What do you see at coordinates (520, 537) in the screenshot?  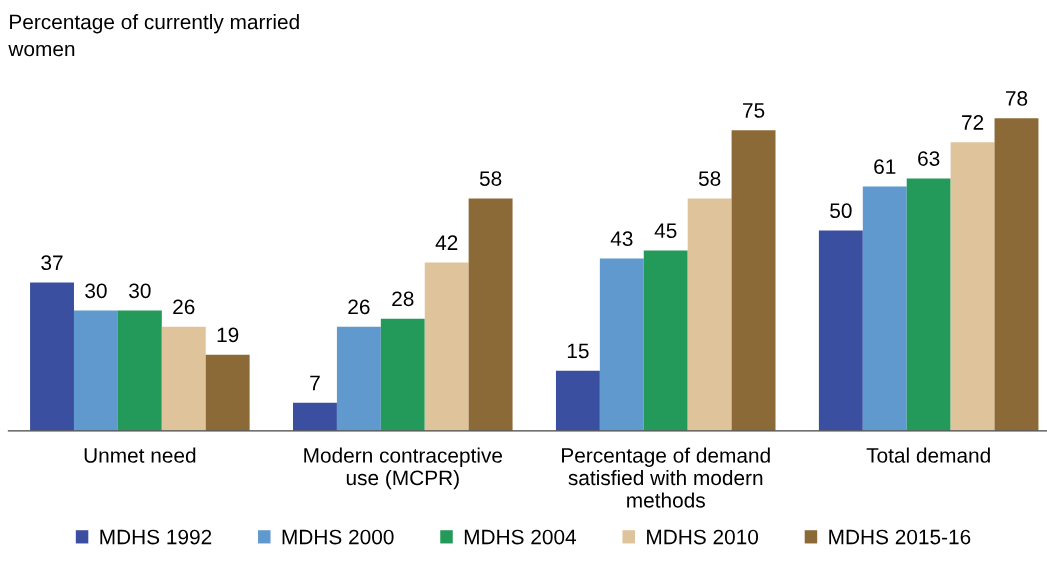 I see `legend-label: MDHS 2004` at bounding box center [520, 537].